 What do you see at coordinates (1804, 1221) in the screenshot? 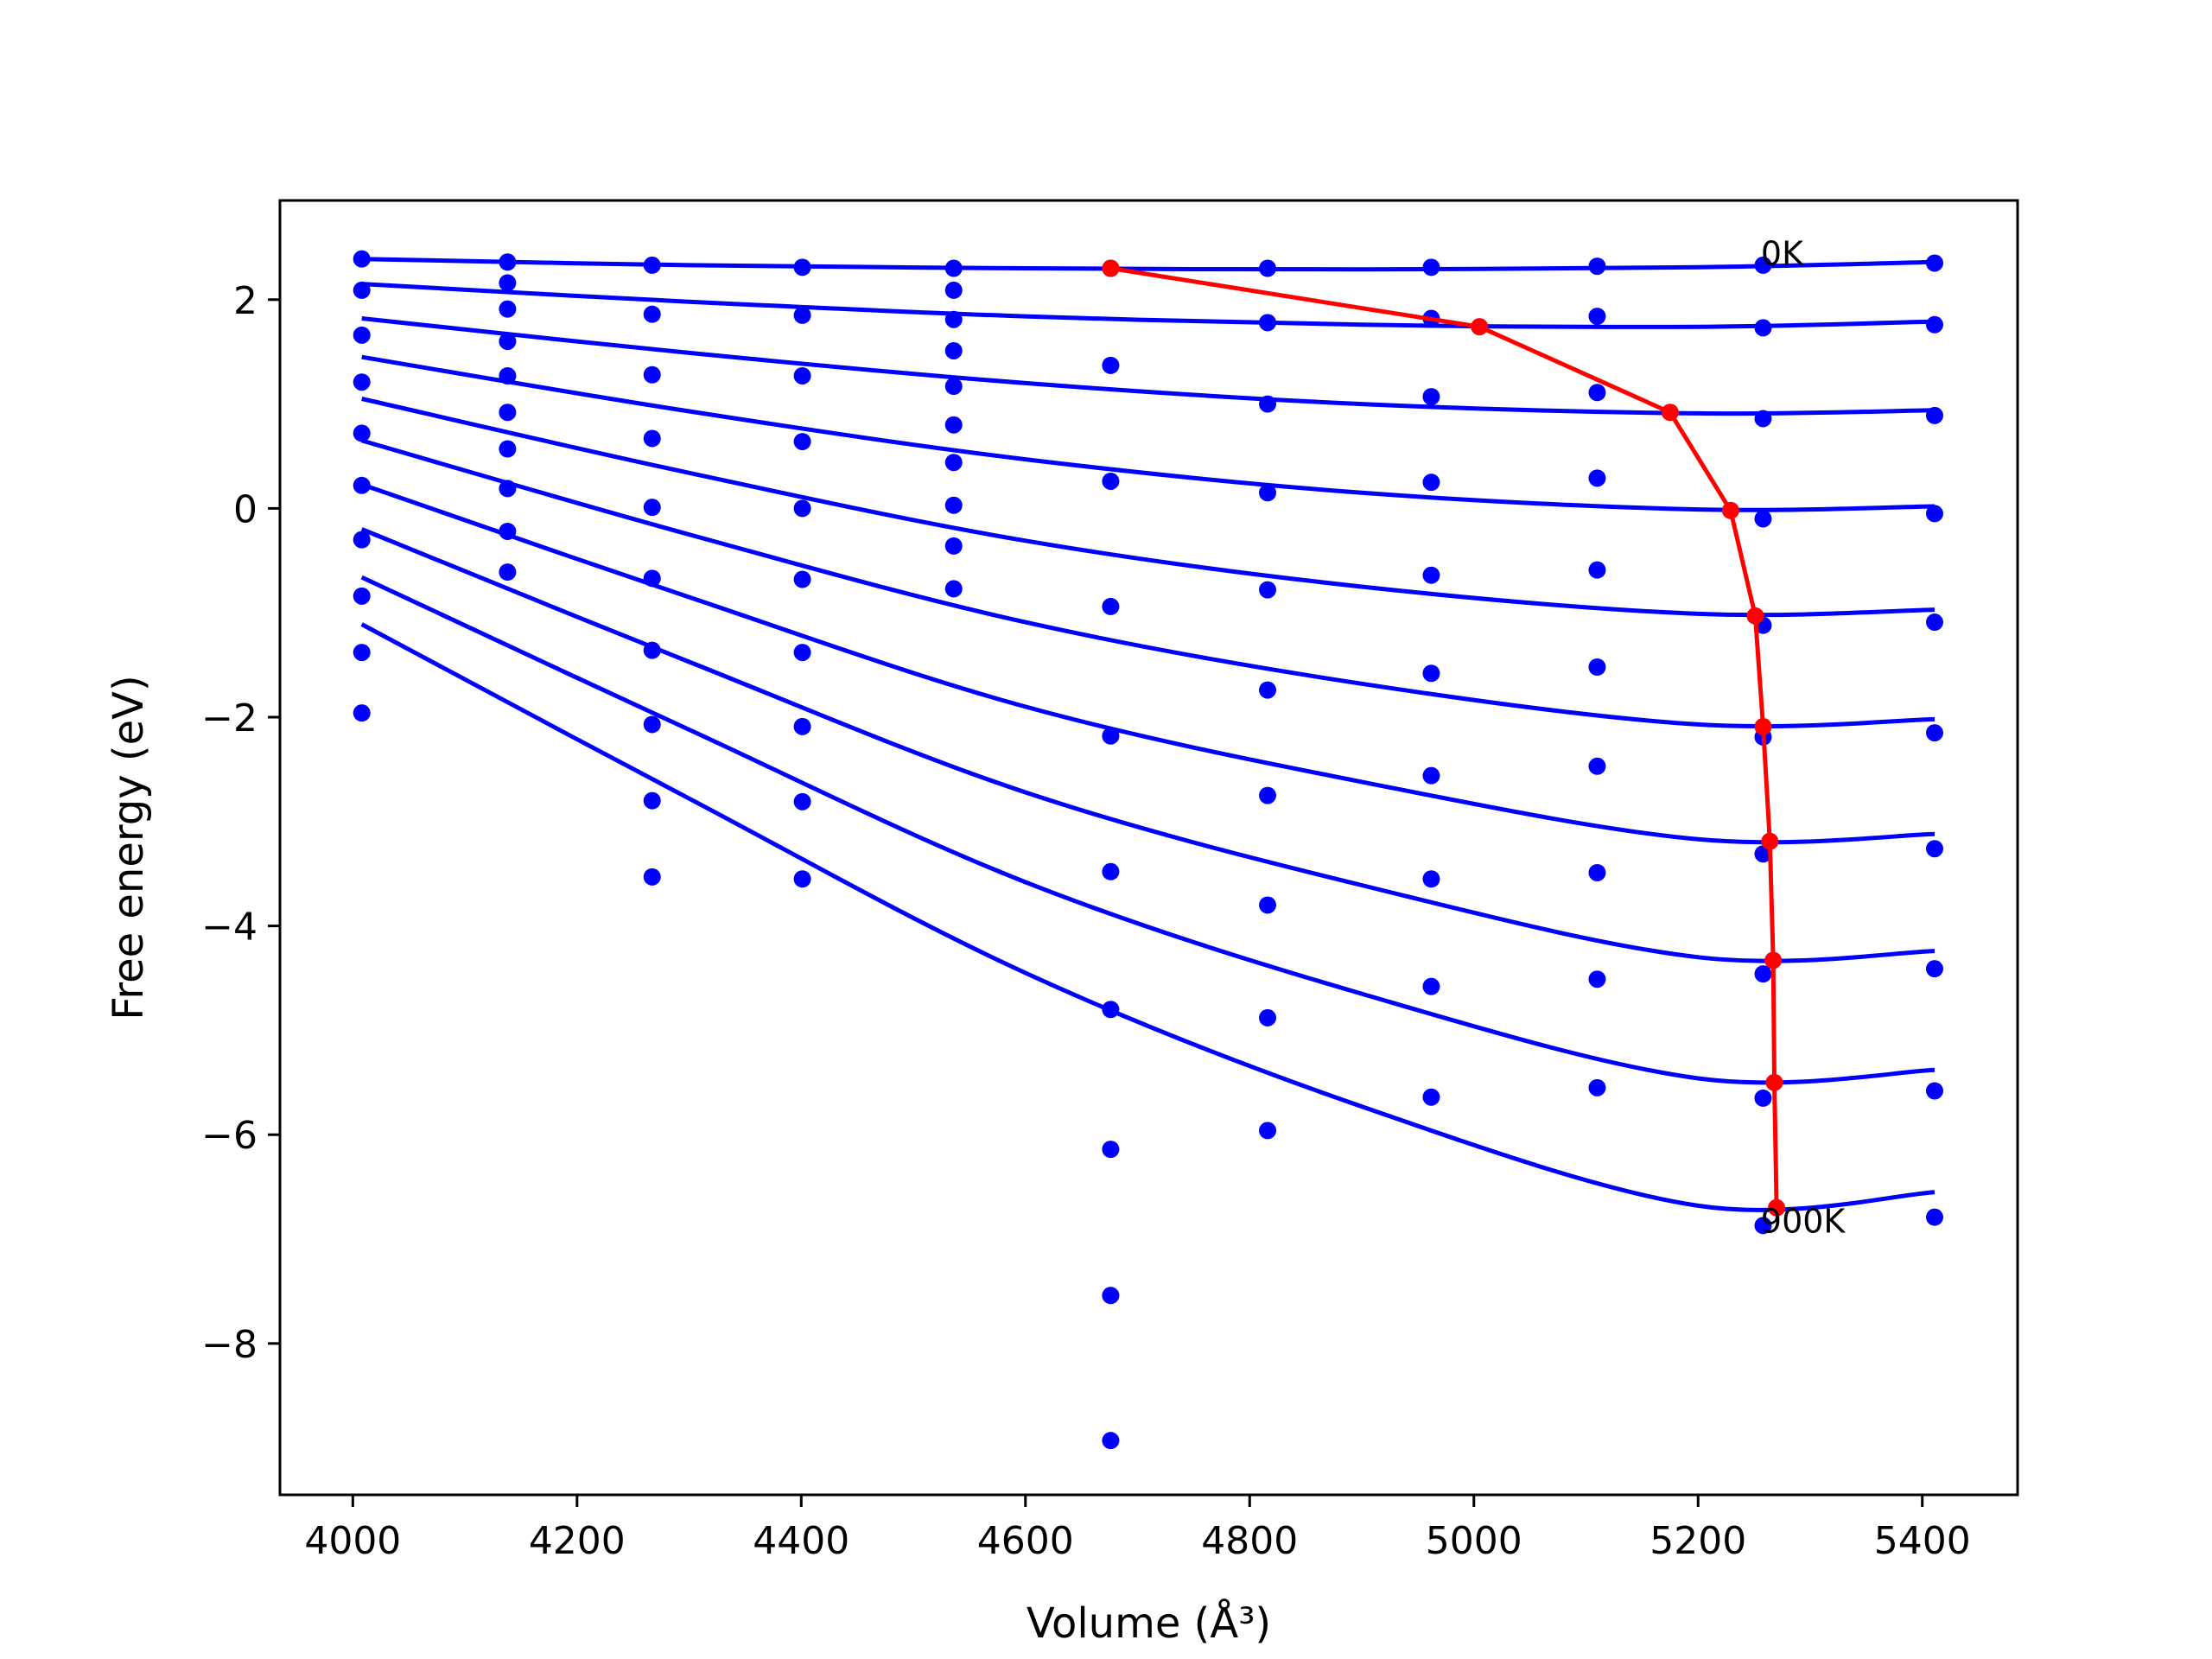
I see `temperature-label: 900K` at bounding box center [1804, 1221].